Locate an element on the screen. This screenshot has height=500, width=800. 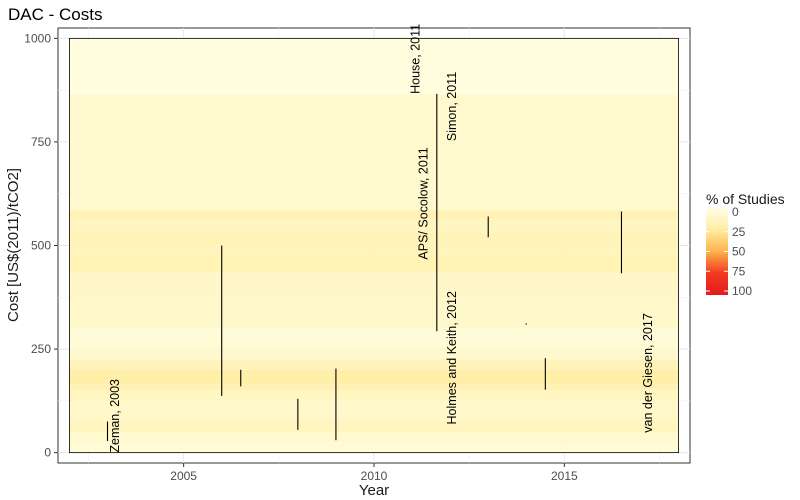
legend-colorbar is located at coordinates (717, 251).